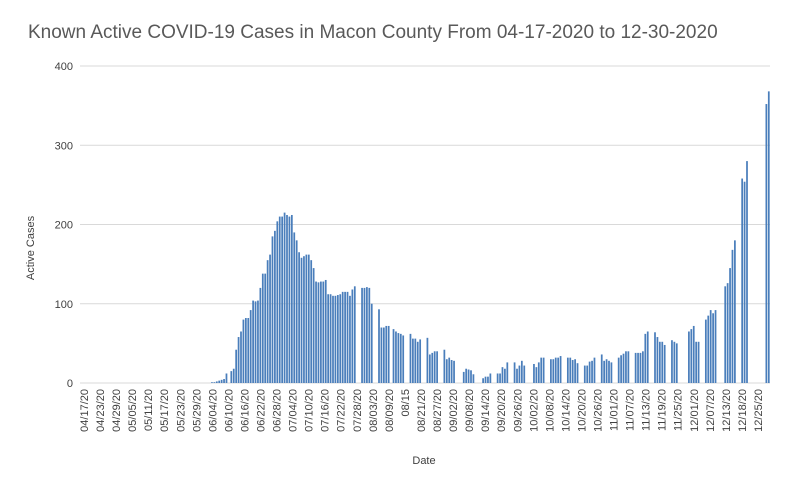  I want to click on x-axis-title: Date, so click(423, 461).